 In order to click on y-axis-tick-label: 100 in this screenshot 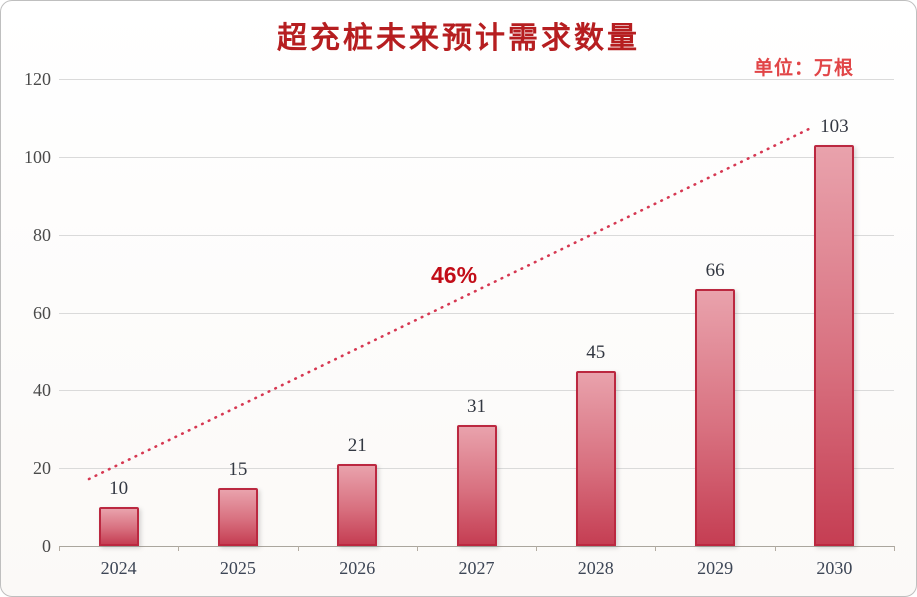, I will do `click(37, 156)`.